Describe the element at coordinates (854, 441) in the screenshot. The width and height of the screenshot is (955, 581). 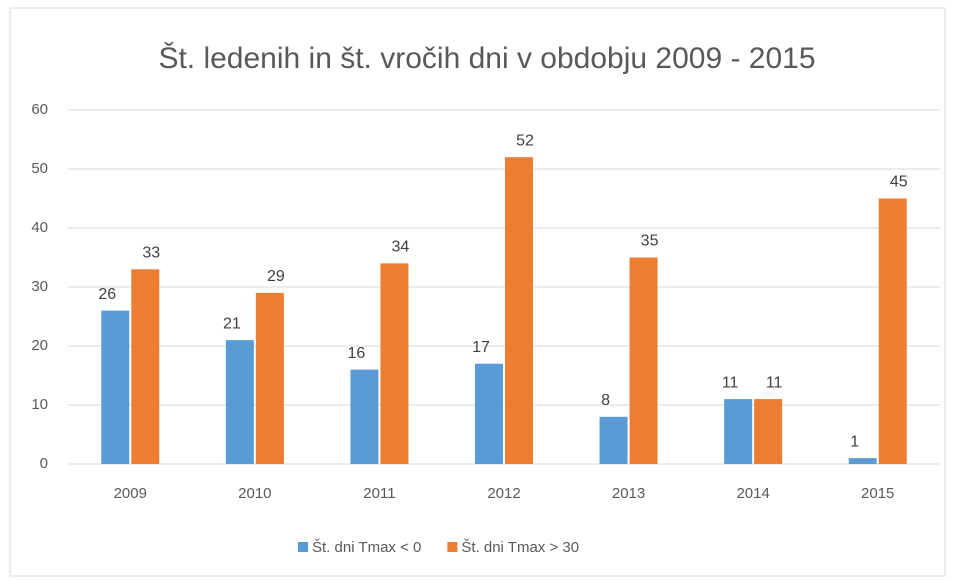
I see `data-label: 1` at that location.